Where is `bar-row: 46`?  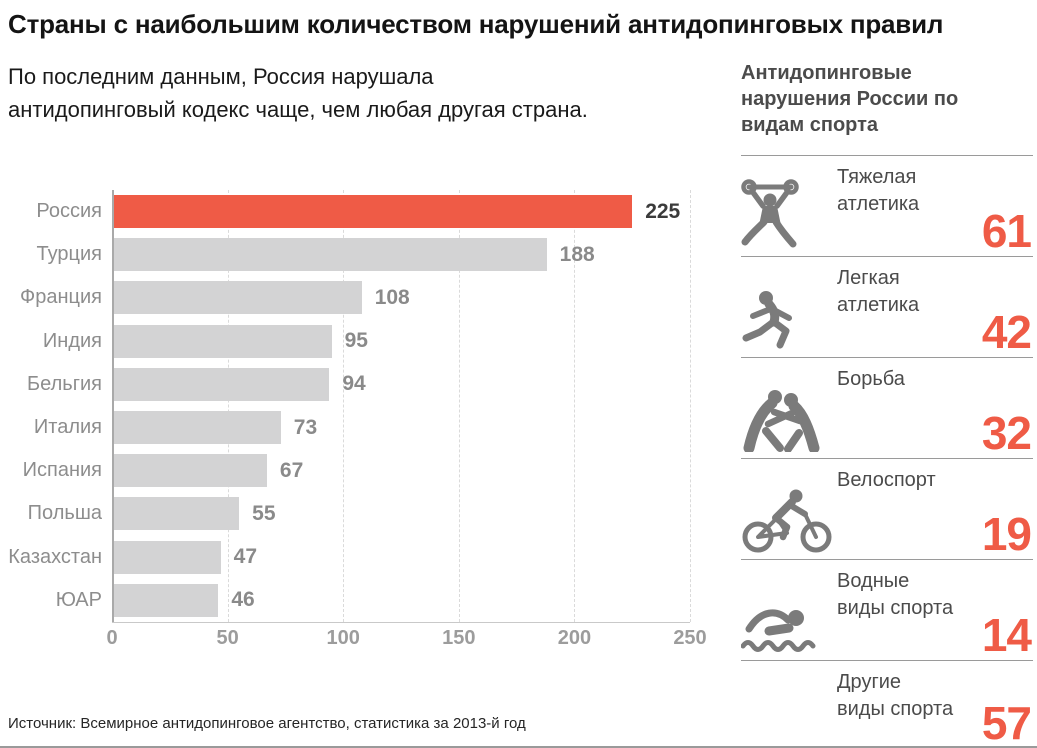
bar-row: 46 is located at coordinates (401, 600).